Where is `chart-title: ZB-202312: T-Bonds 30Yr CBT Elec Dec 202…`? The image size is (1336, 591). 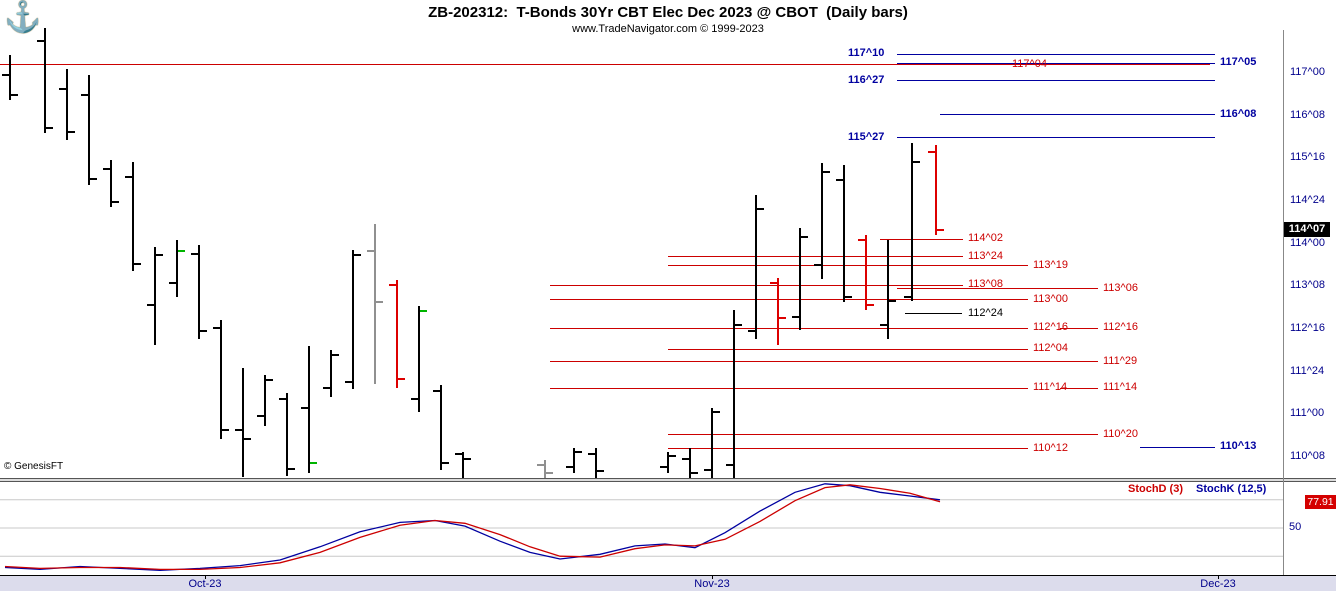 chart-title: ZB-202312: T-Bonds 30Yr CBT Elec Dec 202… is located at coordinates (668, 12).